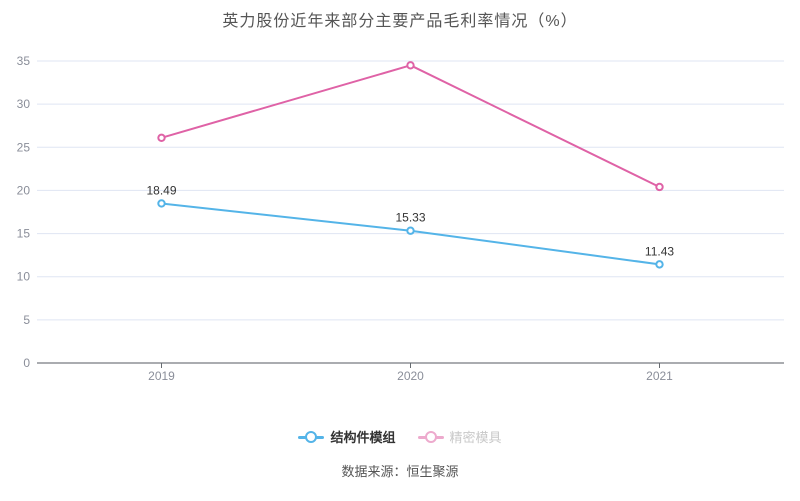 The height and width of the screenshot is (501, 800). I want to click on svg-text: 35, so click(24, 61).